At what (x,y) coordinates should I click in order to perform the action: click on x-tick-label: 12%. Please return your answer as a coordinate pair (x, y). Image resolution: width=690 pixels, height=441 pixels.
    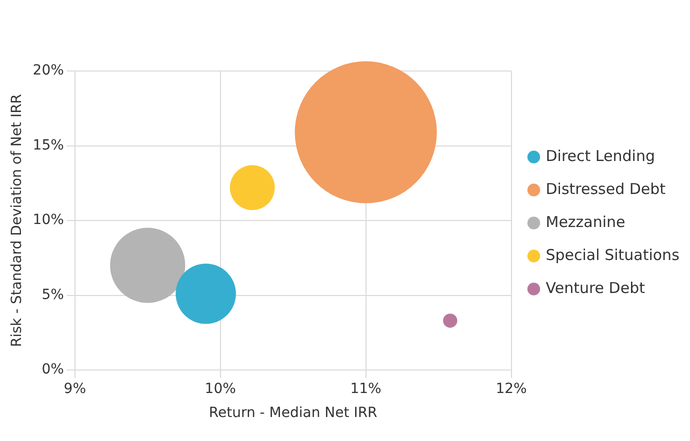
    Looking at the image, I should click on (511, 389).